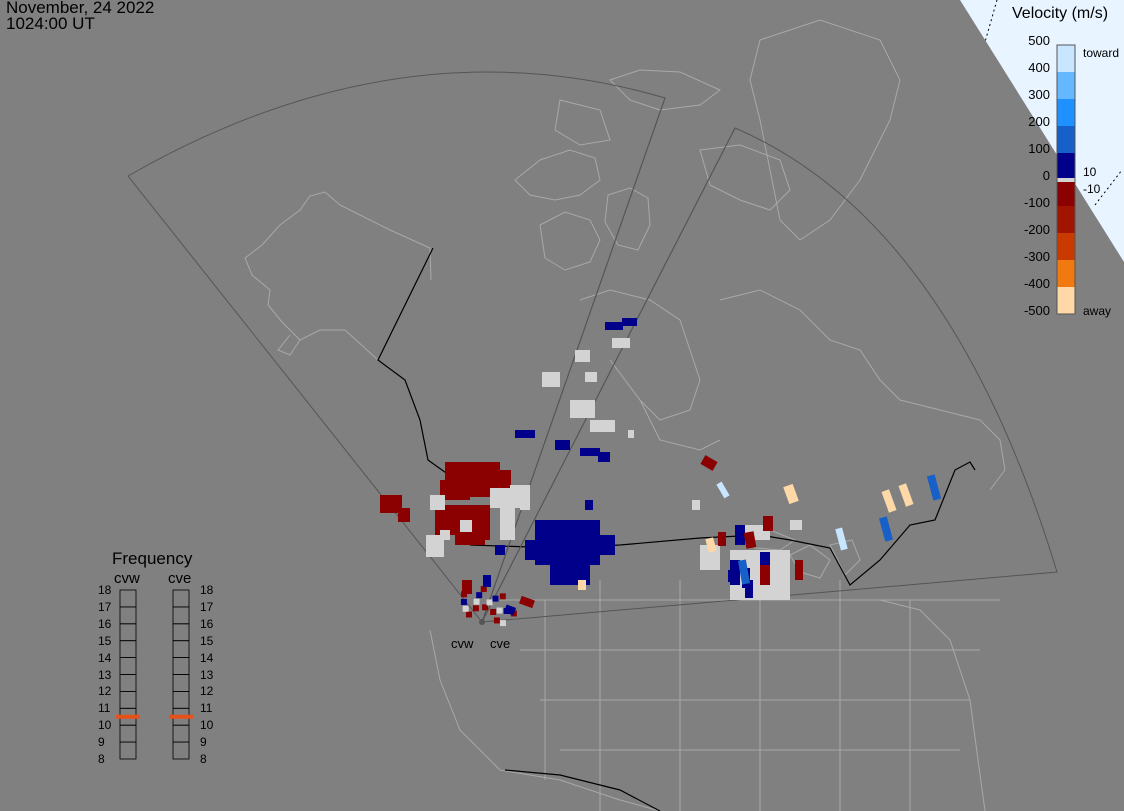 Image resolution: width=1124 pixels, height=811 pixels. I want to click on frequency-level-label: 17, so click(105, 606).